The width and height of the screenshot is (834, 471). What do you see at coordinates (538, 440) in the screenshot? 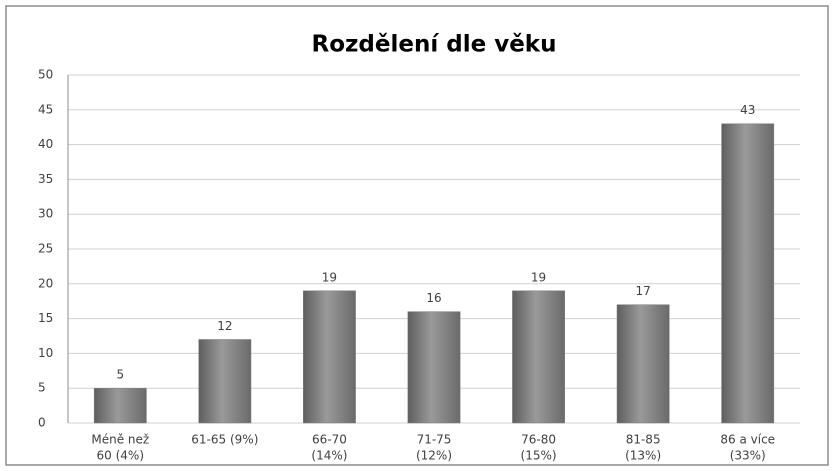
I see `x-tick-label: 76-80` at bounding box center [538, 440].